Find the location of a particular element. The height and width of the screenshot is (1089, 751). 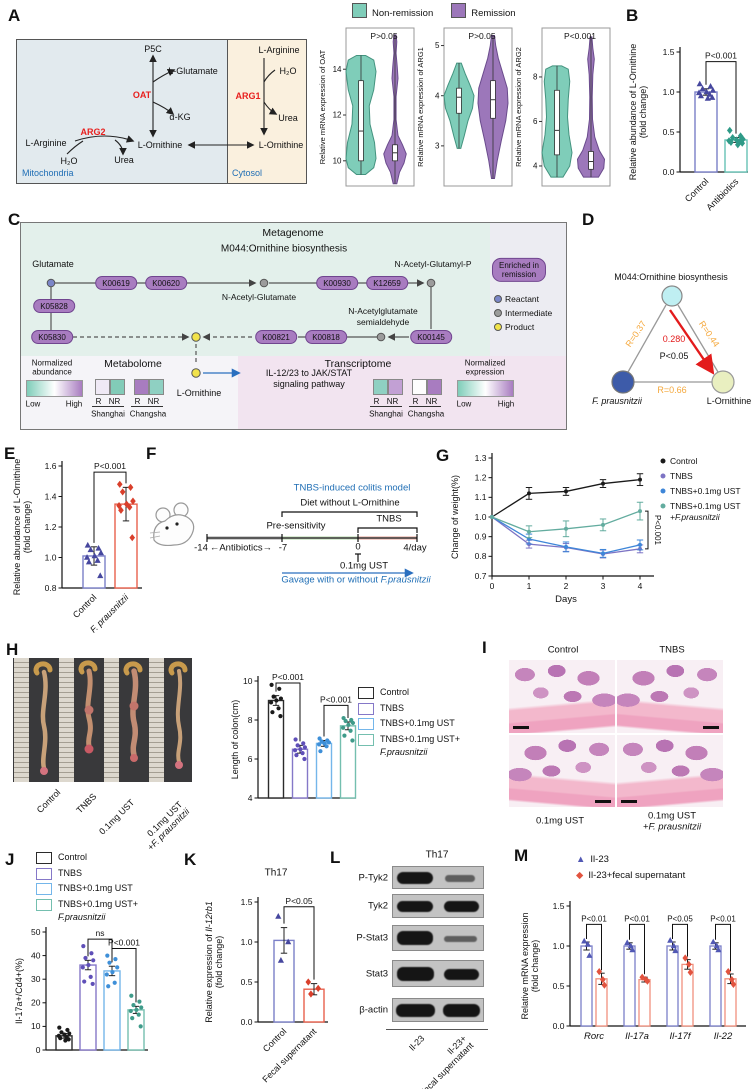

svg-text: TNBS+0.1mg UST is located at coordinates (705, 506).